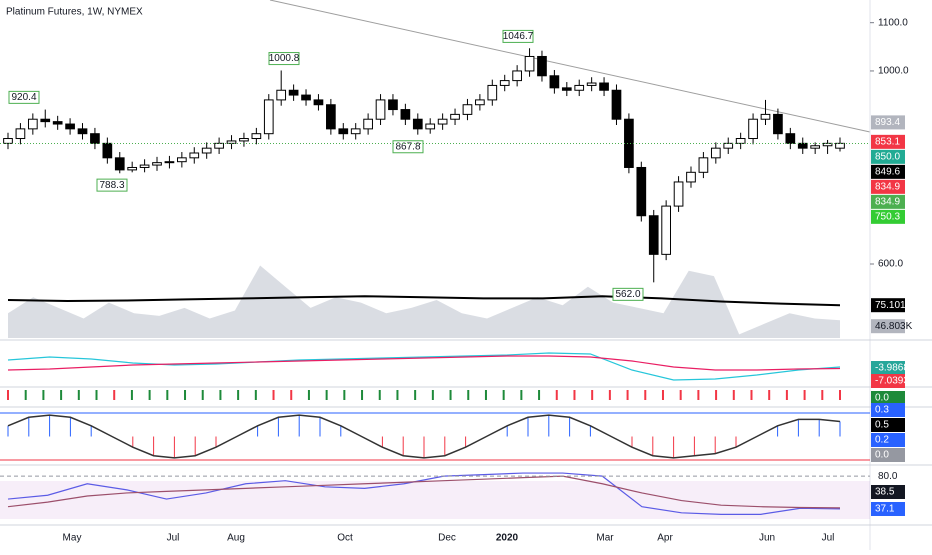 The image size is (932, 555). What do you see at coordinates (894, 326) in the screenshot?
I see `price-tag-label: 46.803K` at bounding box center [894, 326].